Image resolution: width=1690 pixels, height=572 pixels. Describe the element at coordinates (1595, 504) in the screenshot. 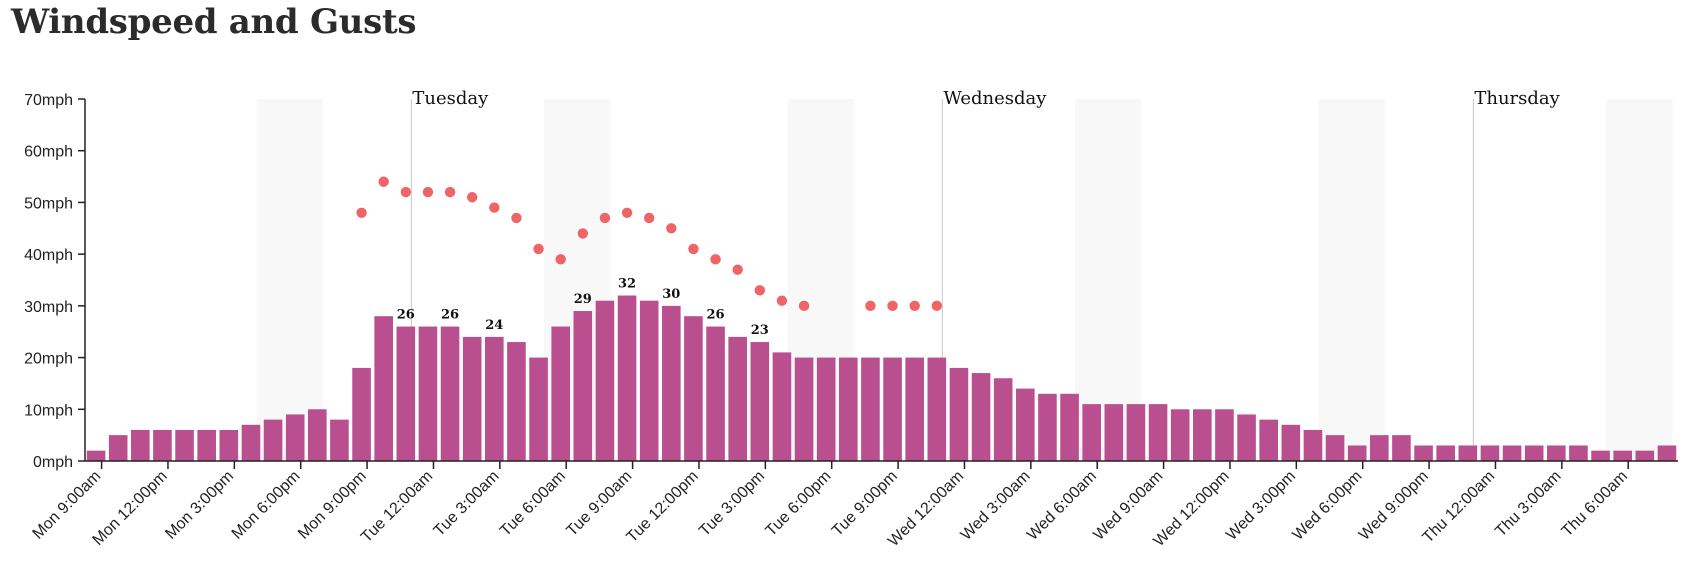

I see `x-tick-label: Thu 6:00am` at that location.